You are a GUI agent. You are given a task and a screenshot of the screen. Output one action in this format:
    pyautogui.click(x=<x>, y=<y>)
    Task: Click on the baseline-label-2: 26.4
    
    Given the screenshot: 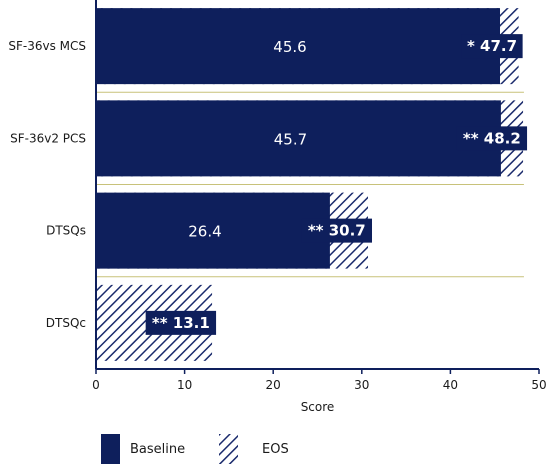 What is the action you would take?
    pyautogui.click(x=204, y=232)
    